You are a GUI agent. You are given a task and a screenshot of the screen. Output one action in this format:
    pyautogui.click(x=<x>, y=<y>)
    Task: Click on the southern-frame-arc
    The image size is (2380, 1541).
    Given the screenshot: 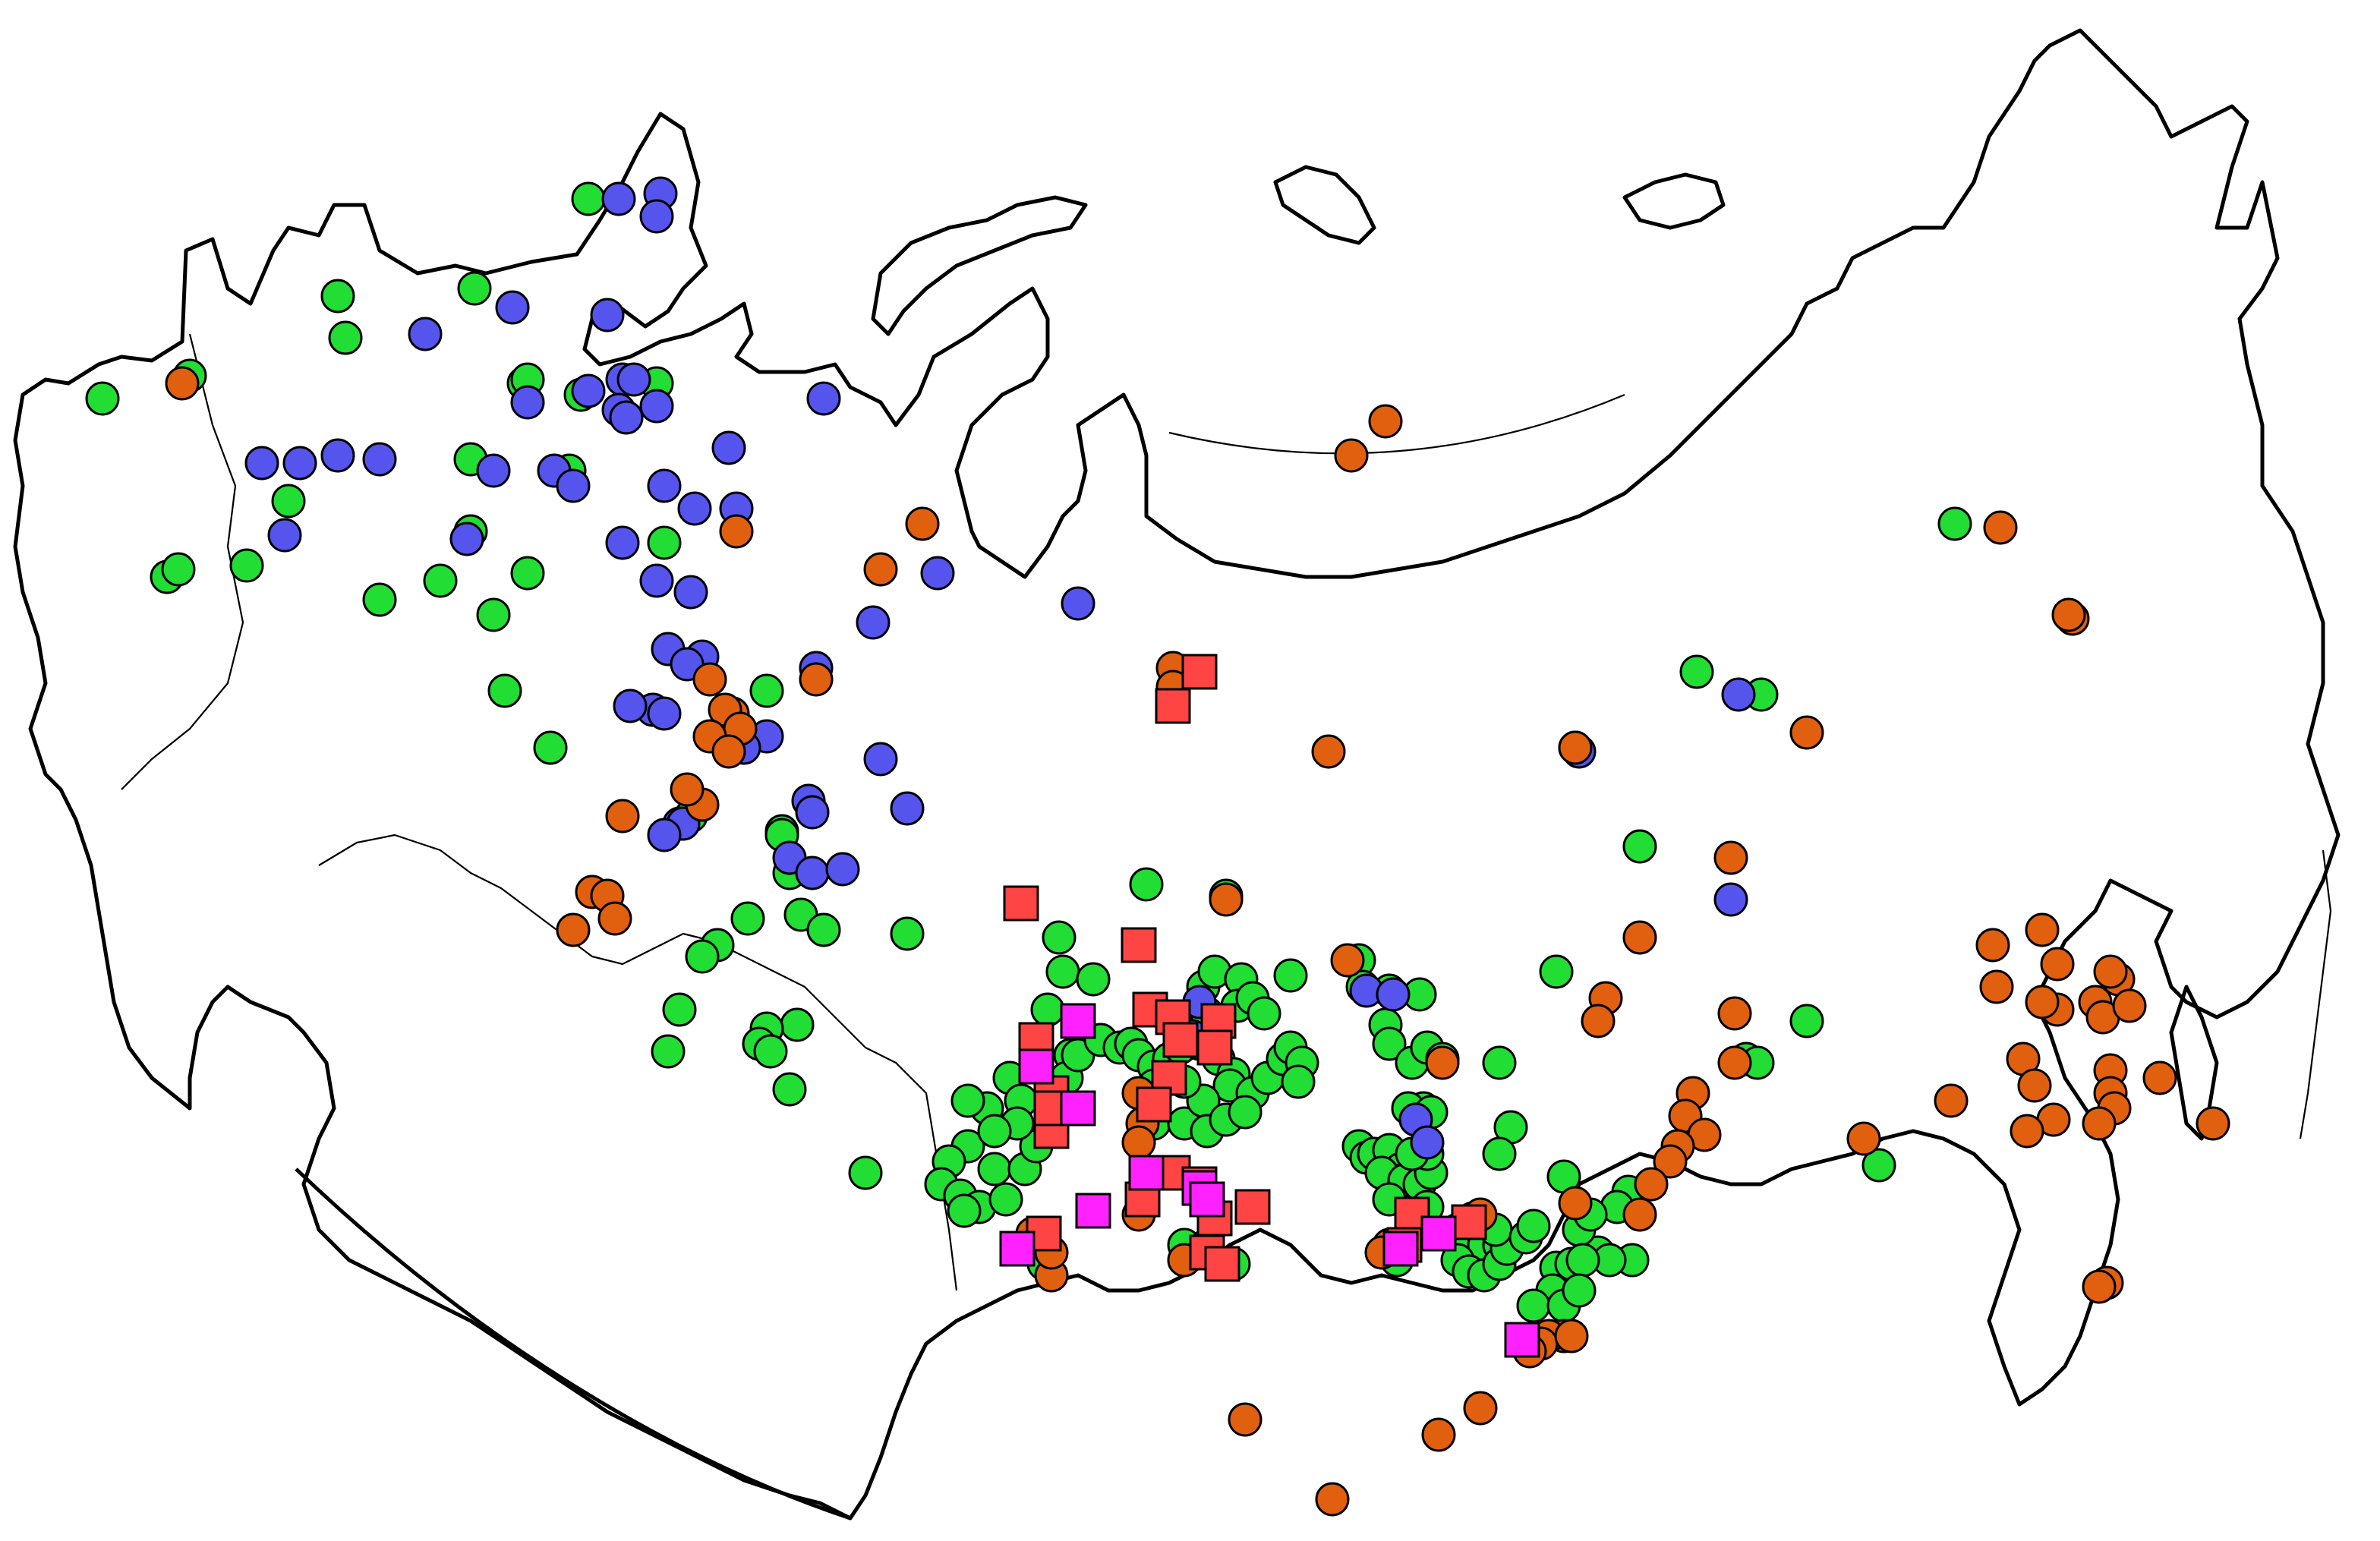 What is the action you would take?
    pyautogui.click(x=573, y=1344)
    